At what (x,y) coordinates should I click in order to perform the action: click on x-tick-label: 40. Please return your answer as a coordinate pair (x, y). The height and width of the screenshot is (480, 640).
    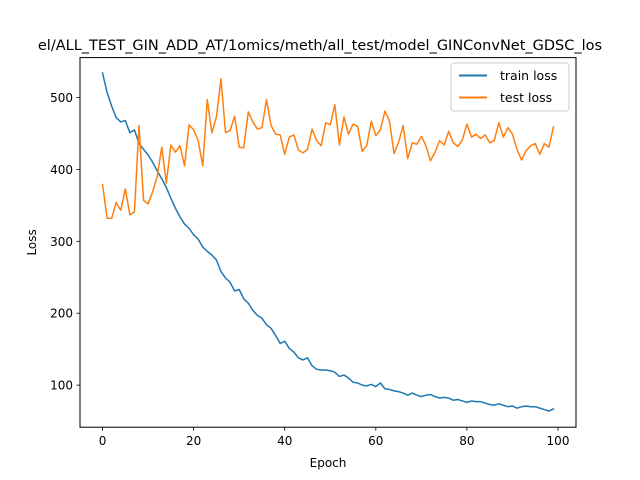
    Looking at the image, I should click on (284, 441).